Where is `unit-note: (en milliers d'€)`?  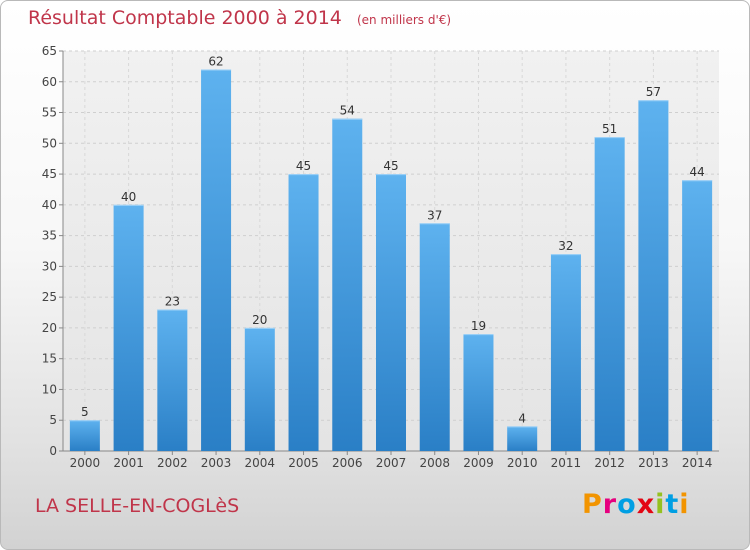 unit-note: (en milliers d'€) is located at coordinates (404, 20).